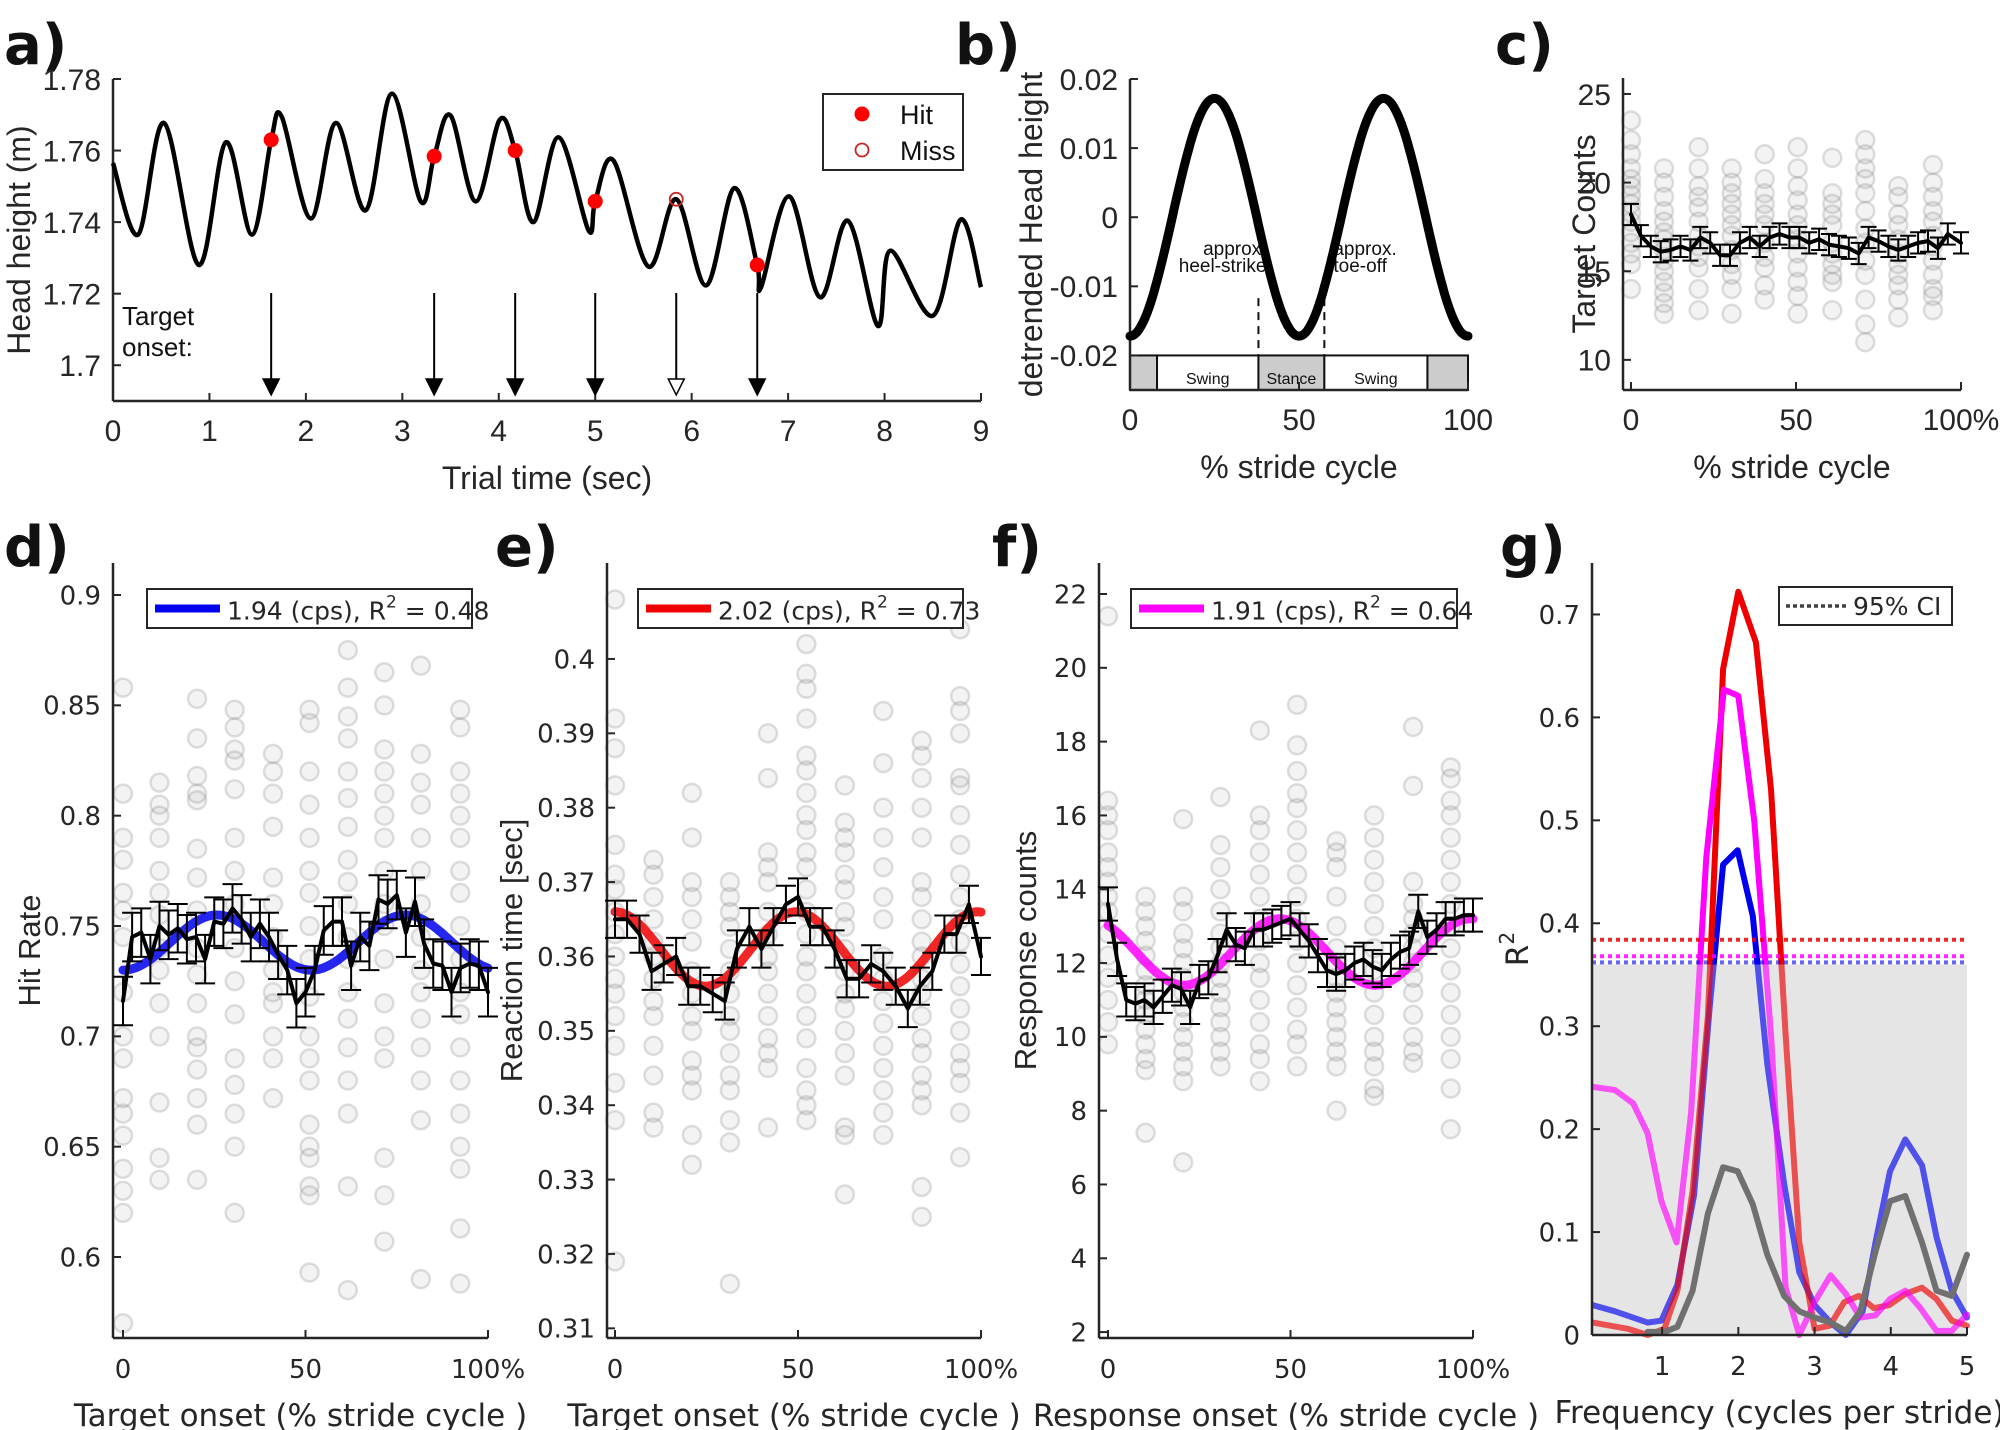 This screenshot has width=2000, height=1430. What do you see at coordinates (893, 132) in the screenshot?
I see `legend-box` at bounding box center [893, 132].